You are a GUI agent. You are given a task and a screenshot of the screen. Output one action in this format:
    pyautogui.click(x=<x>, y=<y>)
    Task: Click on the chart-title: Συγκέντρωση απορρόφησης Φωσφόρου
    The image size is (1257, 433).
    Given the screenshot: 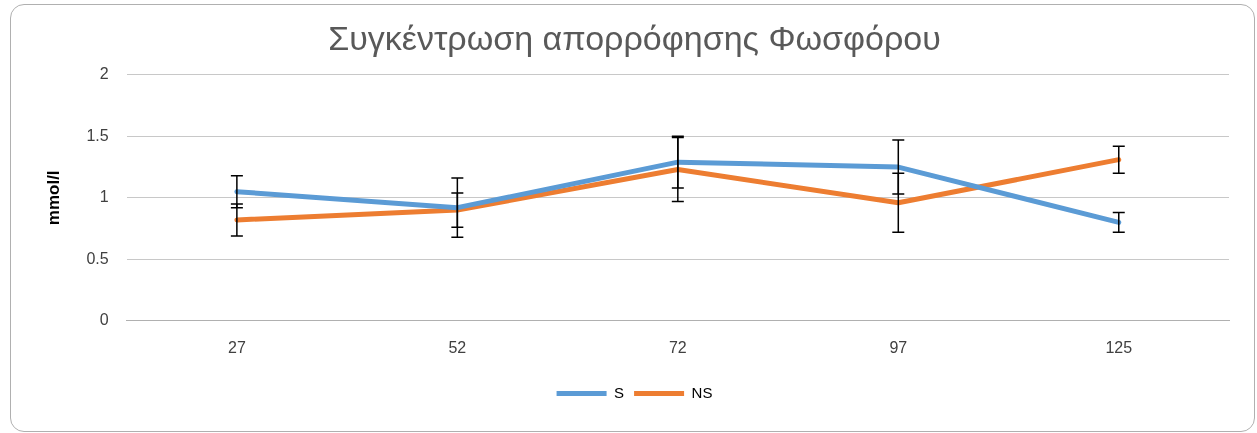 What is the action you would take?
    pyautogui.click(x=634, y=37)
    